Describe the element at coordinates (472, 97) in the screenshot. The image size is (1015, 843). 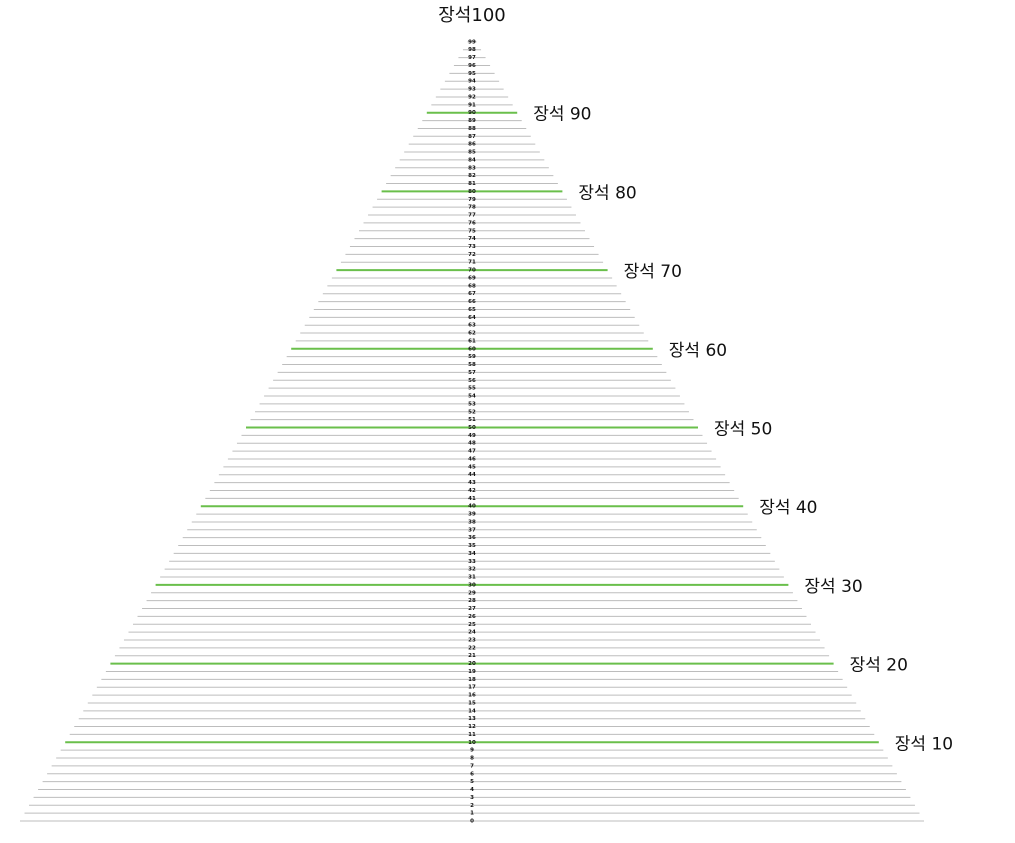
I see `level-label: 92` at that location.